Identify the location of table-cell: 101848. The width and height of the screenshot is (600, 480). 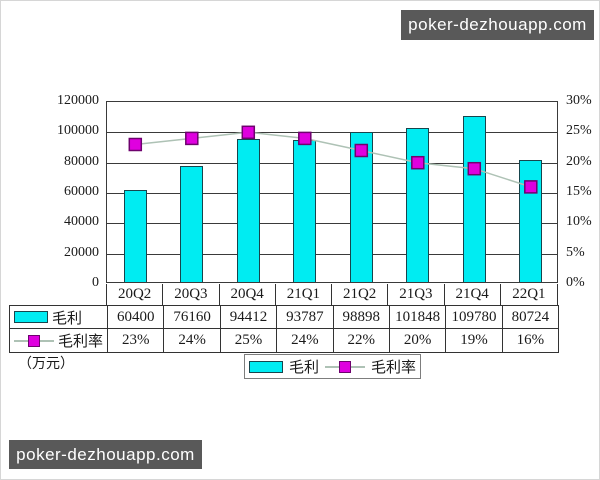
(416, 317).